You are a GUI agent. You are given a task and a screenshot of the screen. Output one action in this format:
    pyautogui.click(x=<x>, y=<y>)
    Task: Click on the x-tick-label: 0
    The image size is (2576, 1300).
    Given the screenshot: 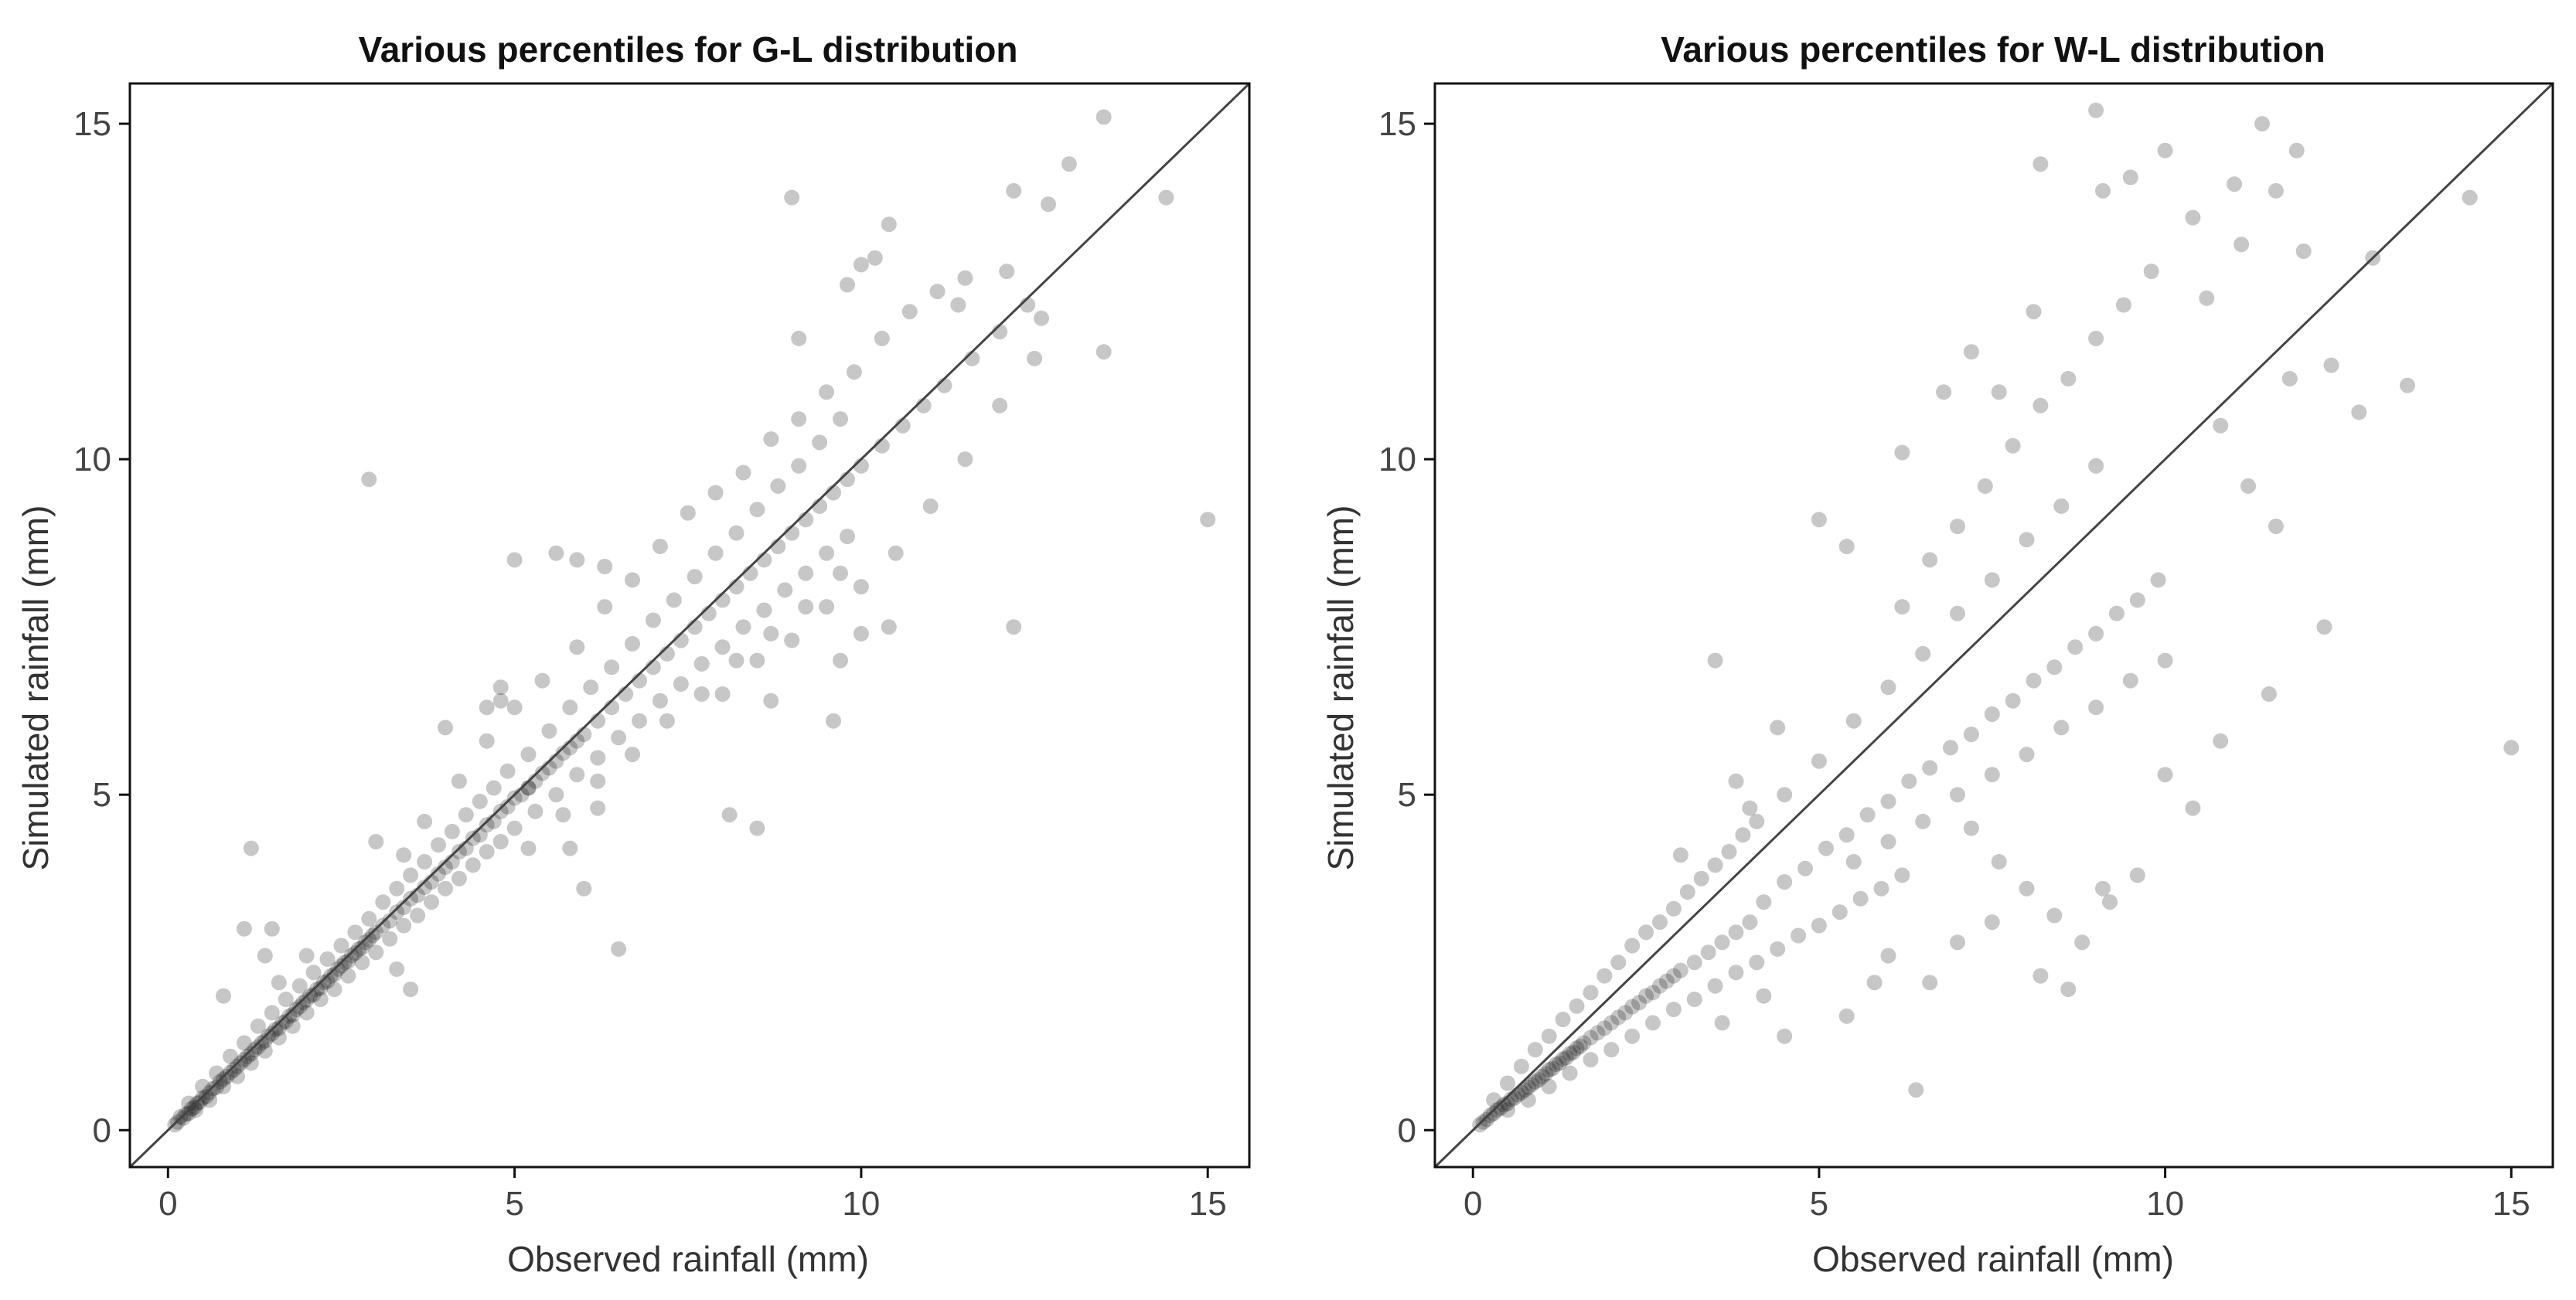 What is the action you would take?
    pyautogui.click(x=1472, y=1204)
    